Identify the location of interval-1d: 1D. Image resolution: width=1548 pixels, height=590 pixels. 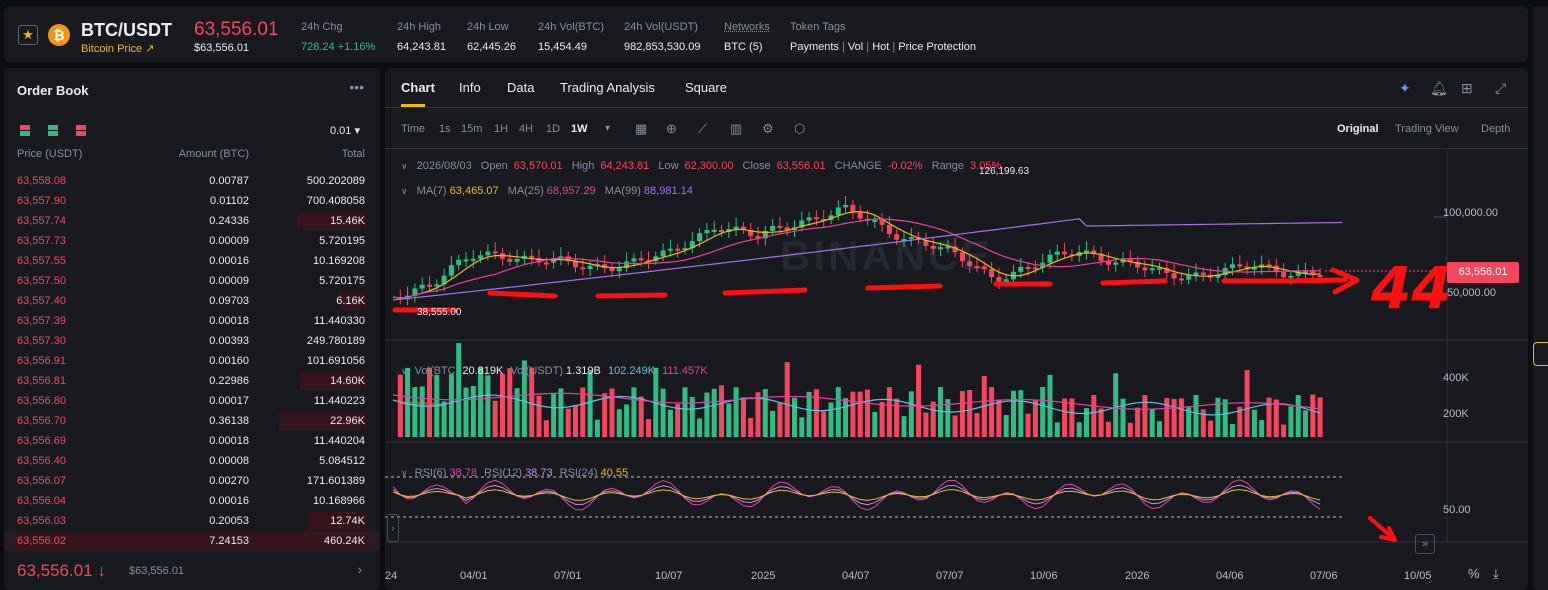
(553, 129).